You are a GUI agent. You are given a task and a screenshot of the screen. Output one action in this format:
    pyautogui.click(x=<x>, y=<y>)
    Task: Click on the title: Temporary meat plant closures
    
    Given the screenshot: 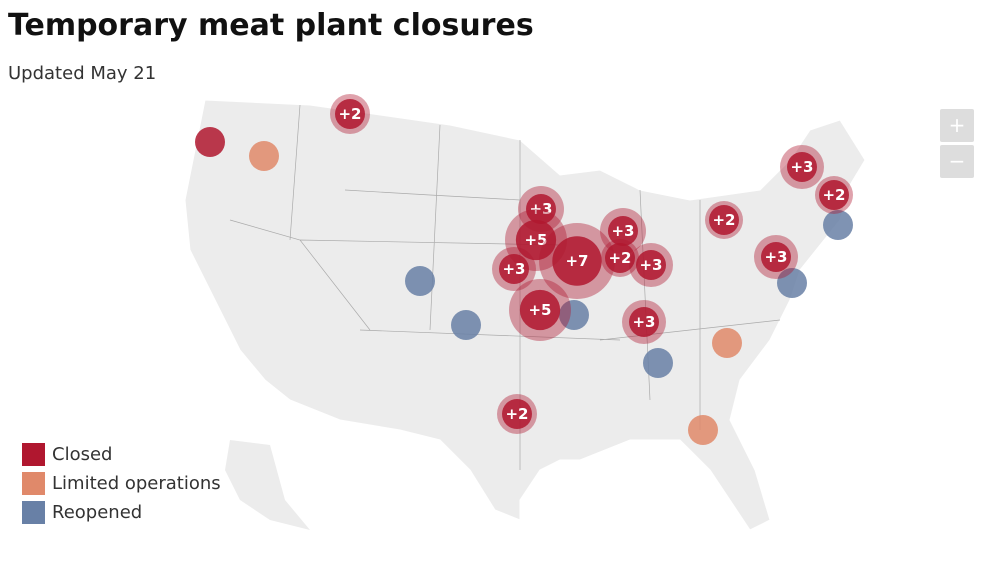 What is the action you would take?
    pyautogui.click(x=271, y=25)
    